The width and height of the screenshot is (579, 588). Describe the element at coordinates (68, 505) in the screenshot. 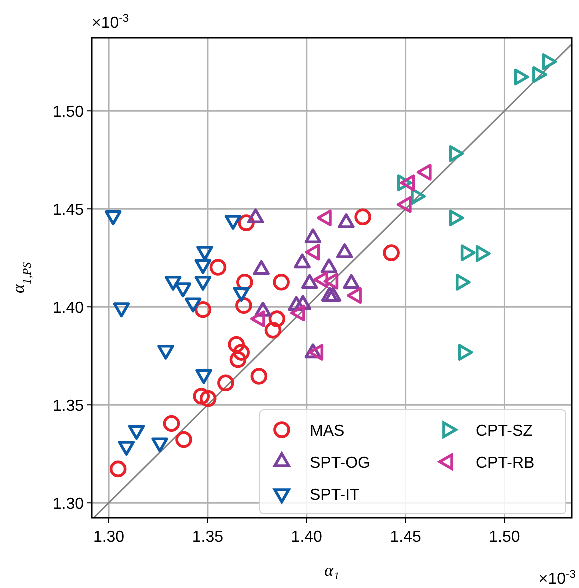

I see `y-tick-label: 1.30` at that location.